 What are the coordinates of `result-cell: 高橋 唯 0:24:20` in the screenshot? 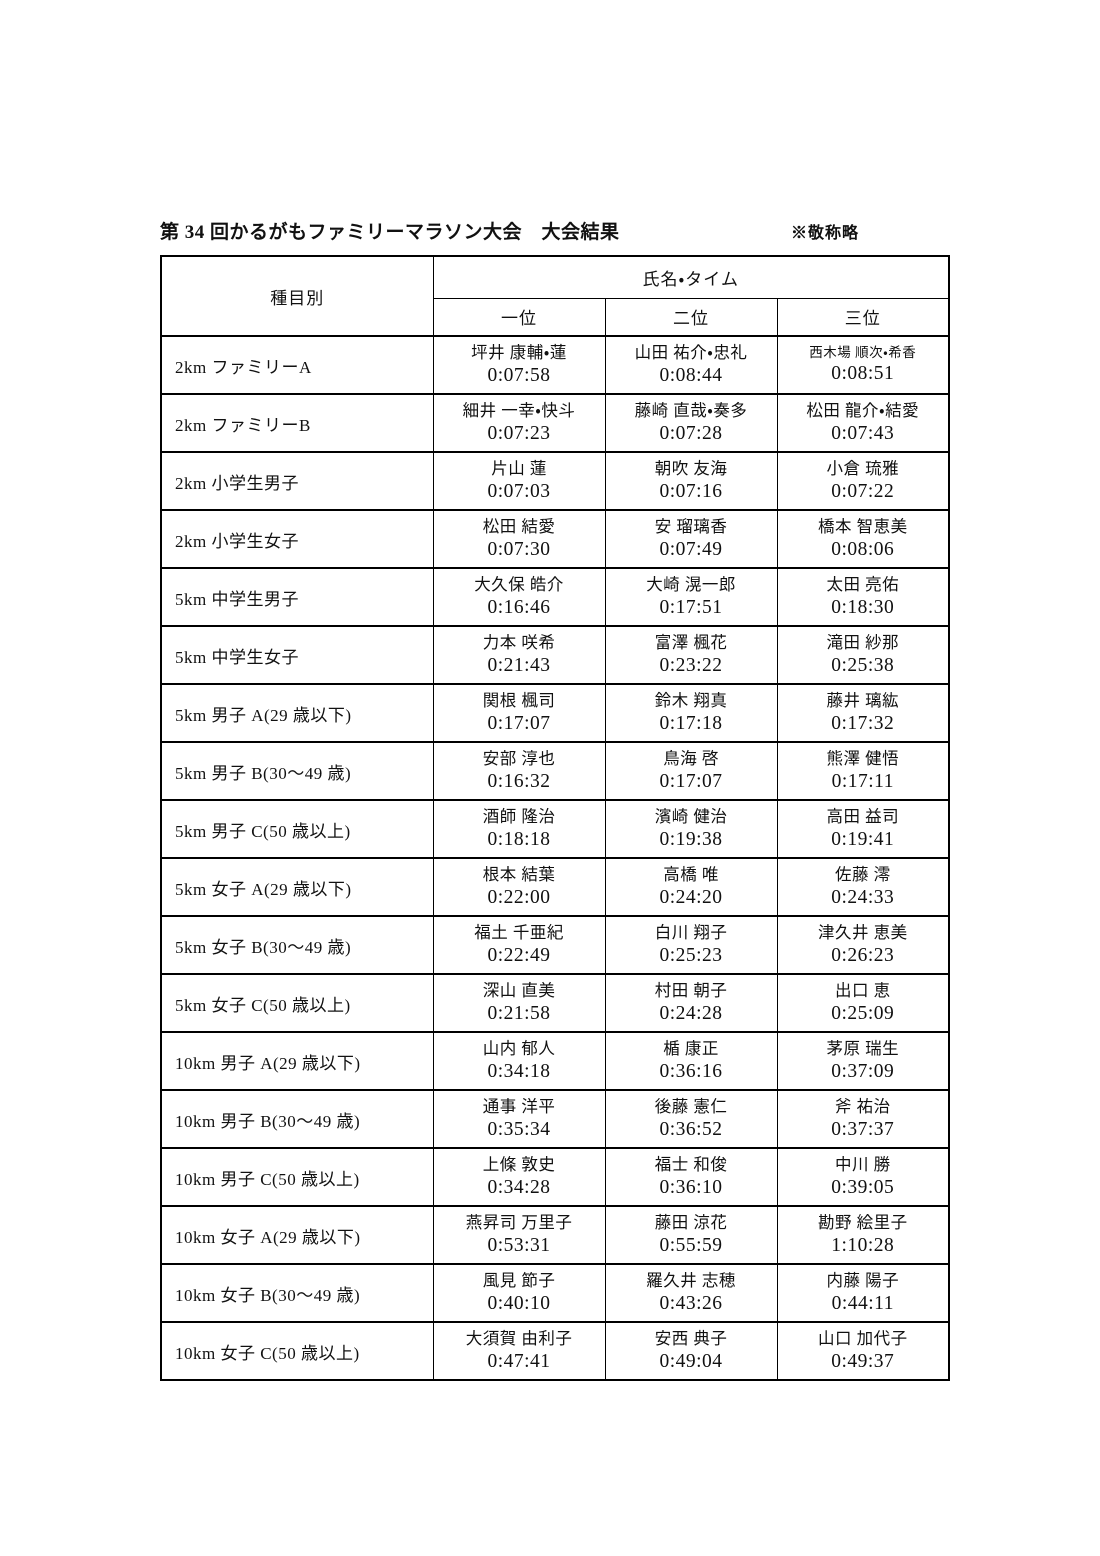 It's located at (691, 887).